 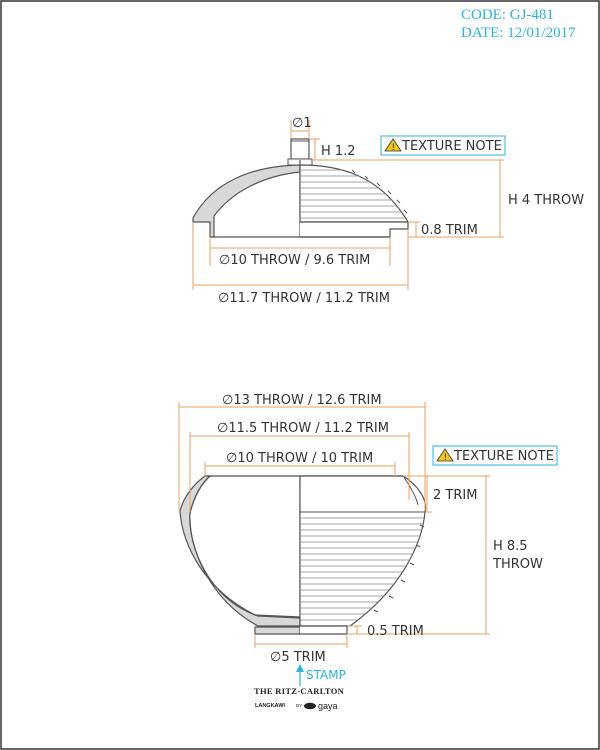 I want to click on bowl-foot-trim: 0.5 TRIM, so click(x=395, y=631).